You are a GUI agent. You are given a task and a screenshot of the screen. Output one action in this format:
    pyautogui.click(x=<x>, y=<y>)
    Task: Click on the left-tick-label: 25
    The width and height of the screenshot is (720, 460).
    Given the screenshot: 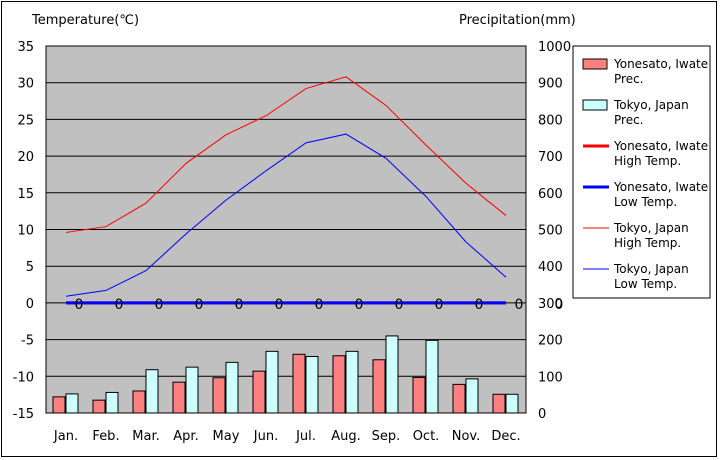 What is the action you would take?
    pyautogui.click(x=25, y=120)
    